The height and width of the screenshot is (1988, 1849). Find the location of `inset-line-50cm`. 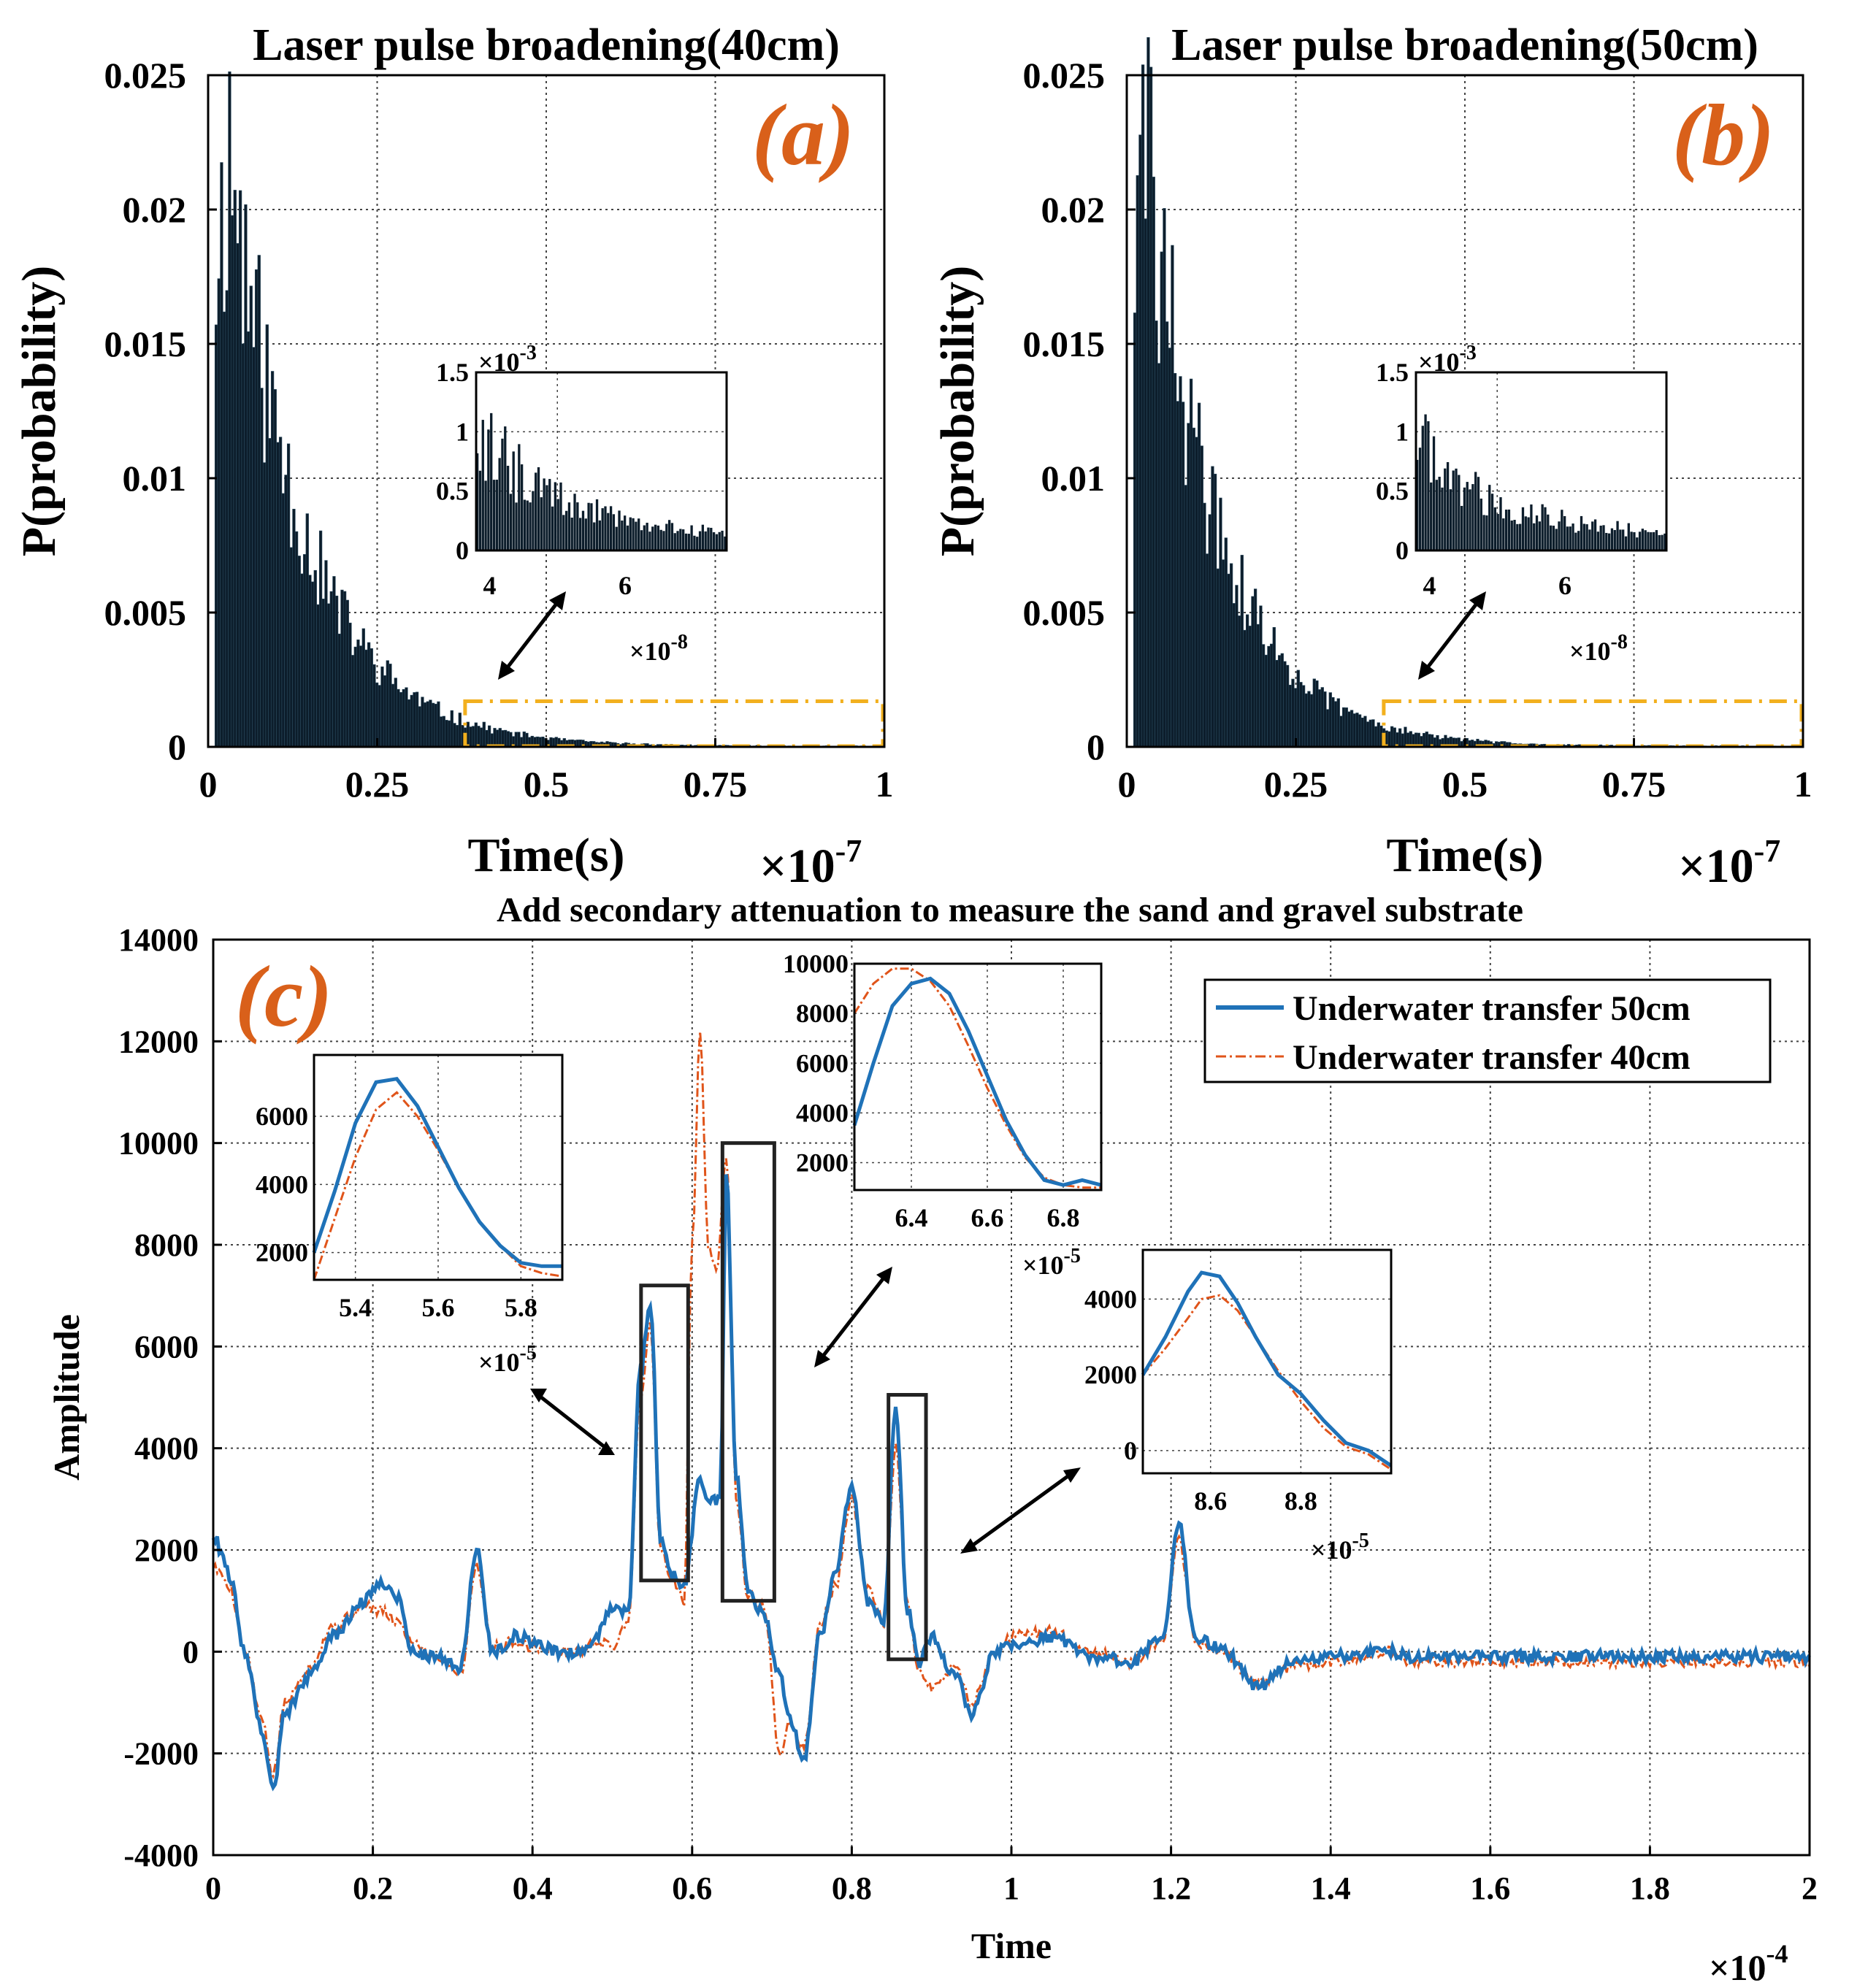

inset-line-50cm is located at coordinates (1267, 1368).